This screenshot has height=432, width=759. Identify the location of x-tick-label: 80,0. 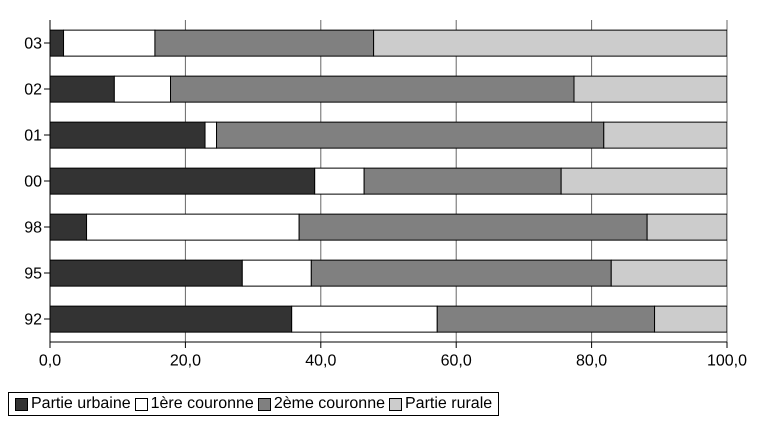
(592, 361).